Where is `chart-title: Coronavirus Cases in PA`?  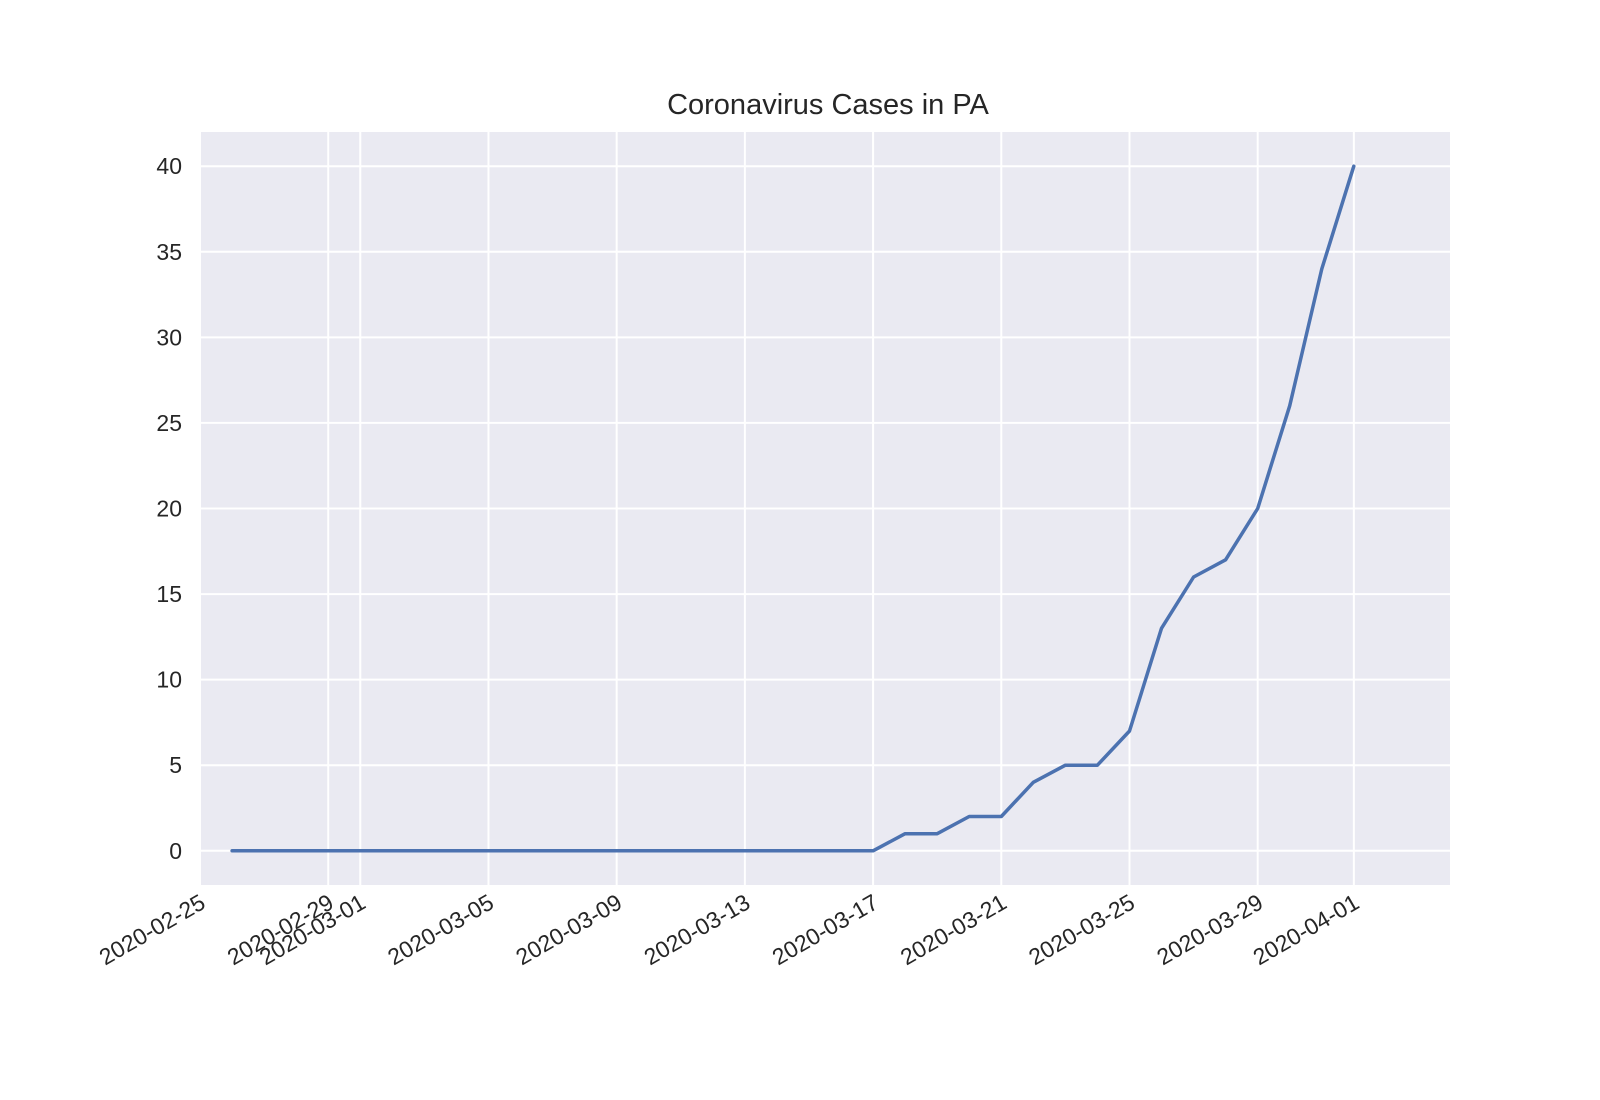 chart-title: Coronavirus Cases in PA is located at coordinates (828, 105).